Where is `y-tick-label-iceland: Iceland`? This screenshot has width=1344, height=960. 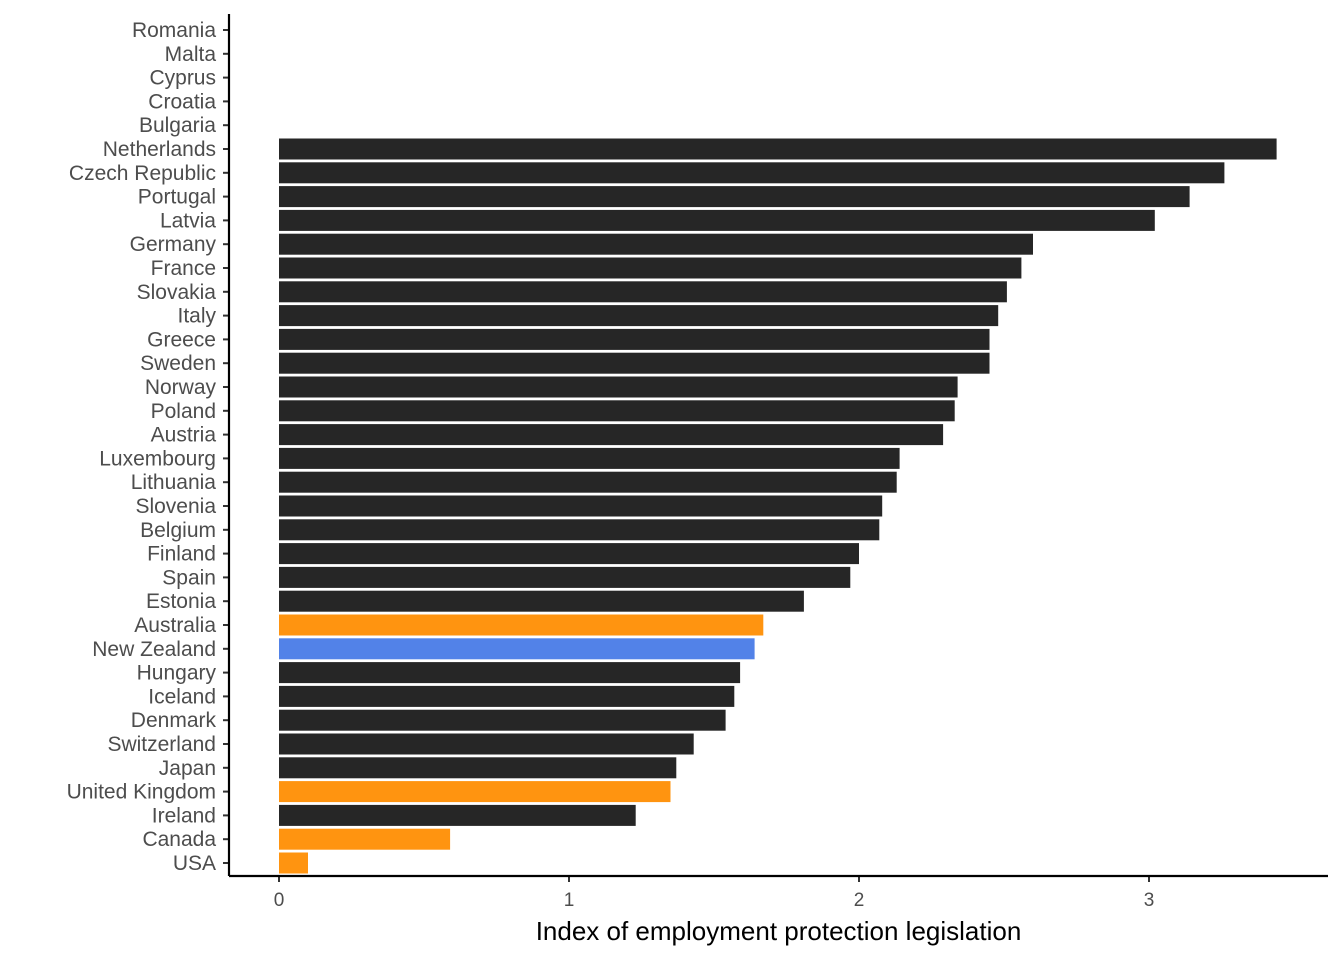 y-tick-label-iceland: Iceland is located at coordinates (182, 696).